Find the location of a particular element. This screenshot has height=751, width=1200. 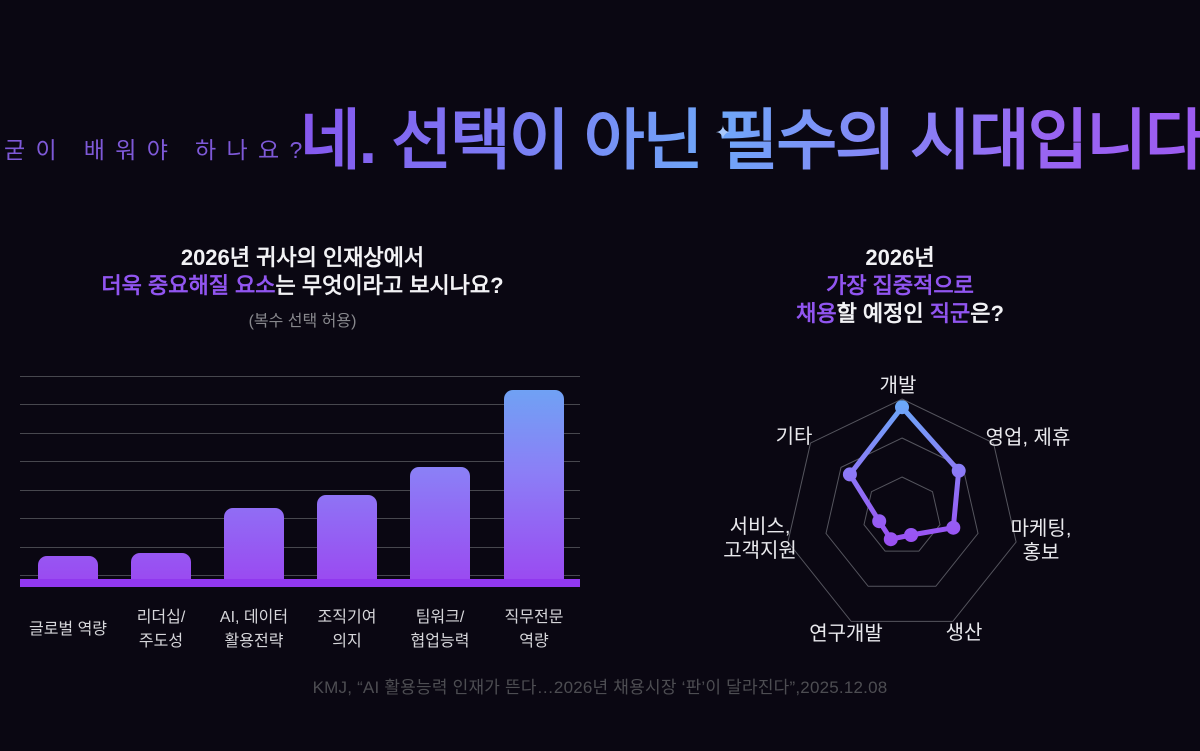

bar-label-5: 팀워크/협업능력 is located at coordinates (440, 629).